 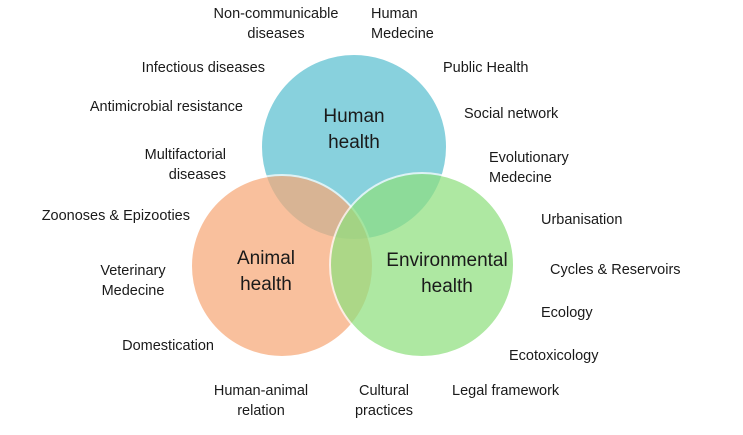 What do you see at coordinates (486, 68) in the screenshot?
I see `label-public-health: Public Health` at bounding box center [486, 68].